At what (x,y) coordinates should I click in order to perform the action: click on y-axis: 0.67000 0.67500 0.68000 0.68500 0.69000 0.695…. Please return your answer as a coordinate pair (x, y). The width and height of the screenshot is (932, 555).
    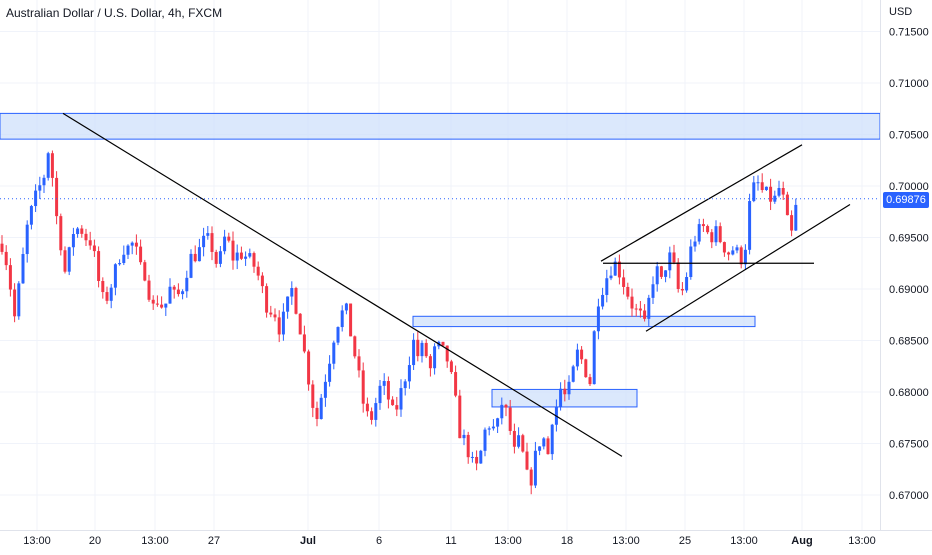
    Looking at the image, I should click on (904, 265).